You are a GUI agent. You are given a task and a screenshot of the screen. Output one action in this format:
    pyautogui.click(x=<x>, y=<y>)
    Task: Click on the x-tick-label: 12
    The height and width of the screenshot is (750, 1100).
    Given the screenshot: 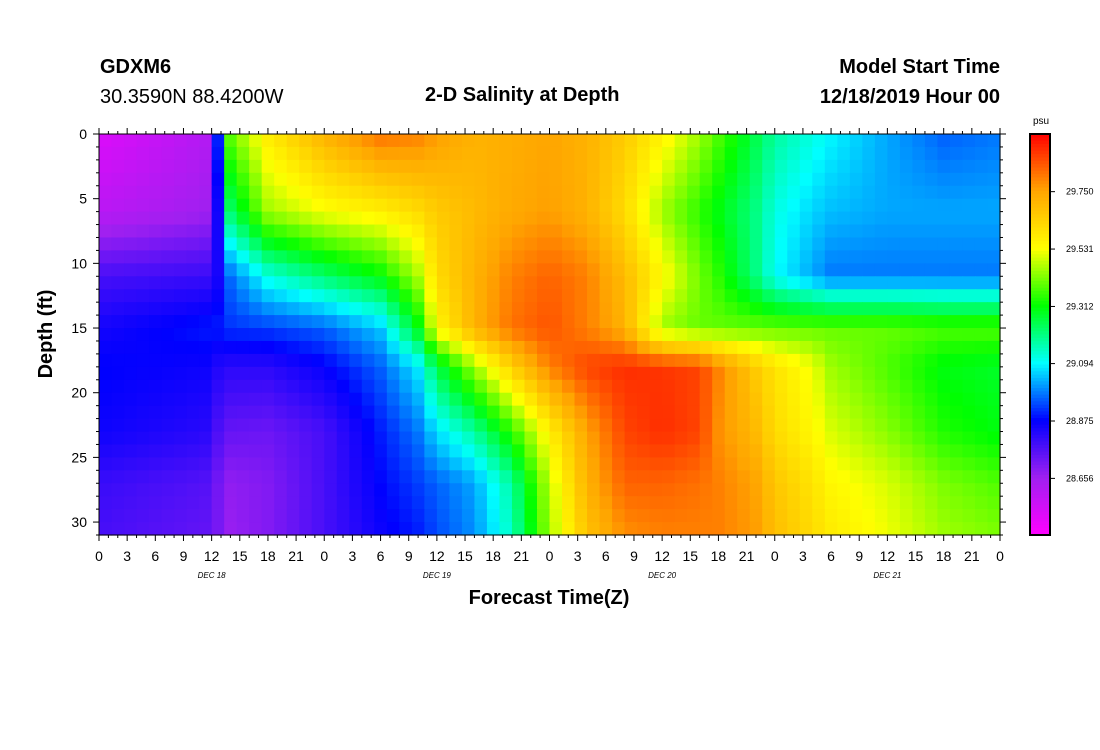 What is the action you would take?
    pyautogui.click(x=437, y=556)
    